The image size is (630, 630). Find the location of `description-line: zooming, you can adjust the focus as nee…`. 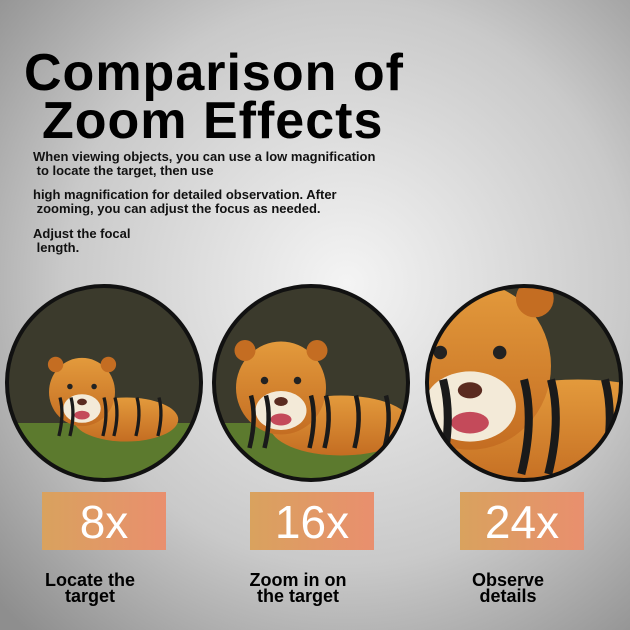

description-line: zooming, you can adjust the focus as nee… is located at coordinates (177, 208).